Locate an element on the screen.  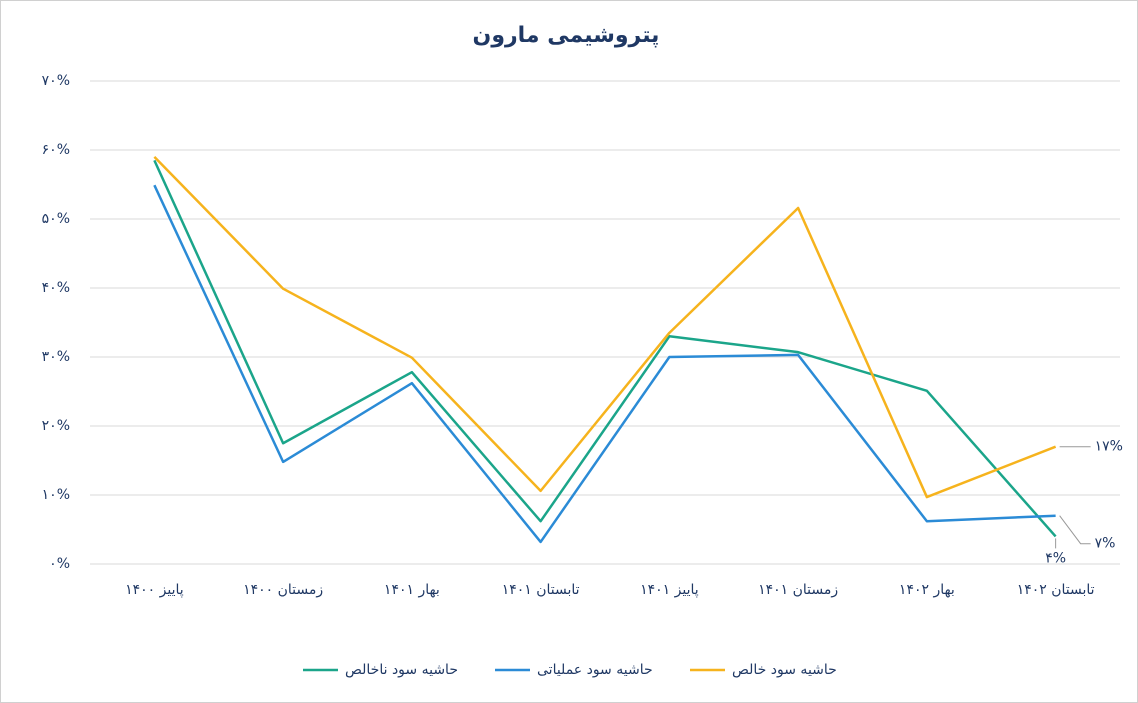
y-tick-label: ۲۰% is located at coordinates (56, 426).